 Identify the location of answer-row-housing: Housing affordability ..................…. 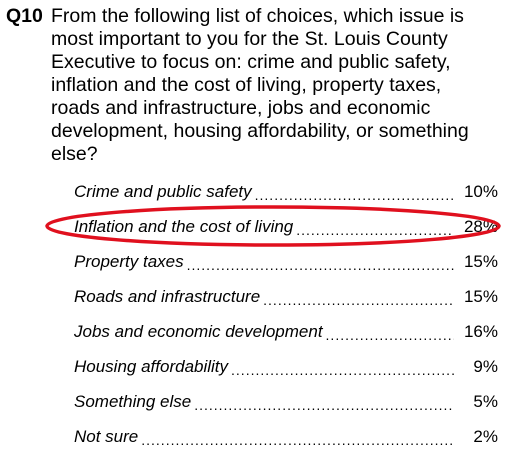
(286, 366).